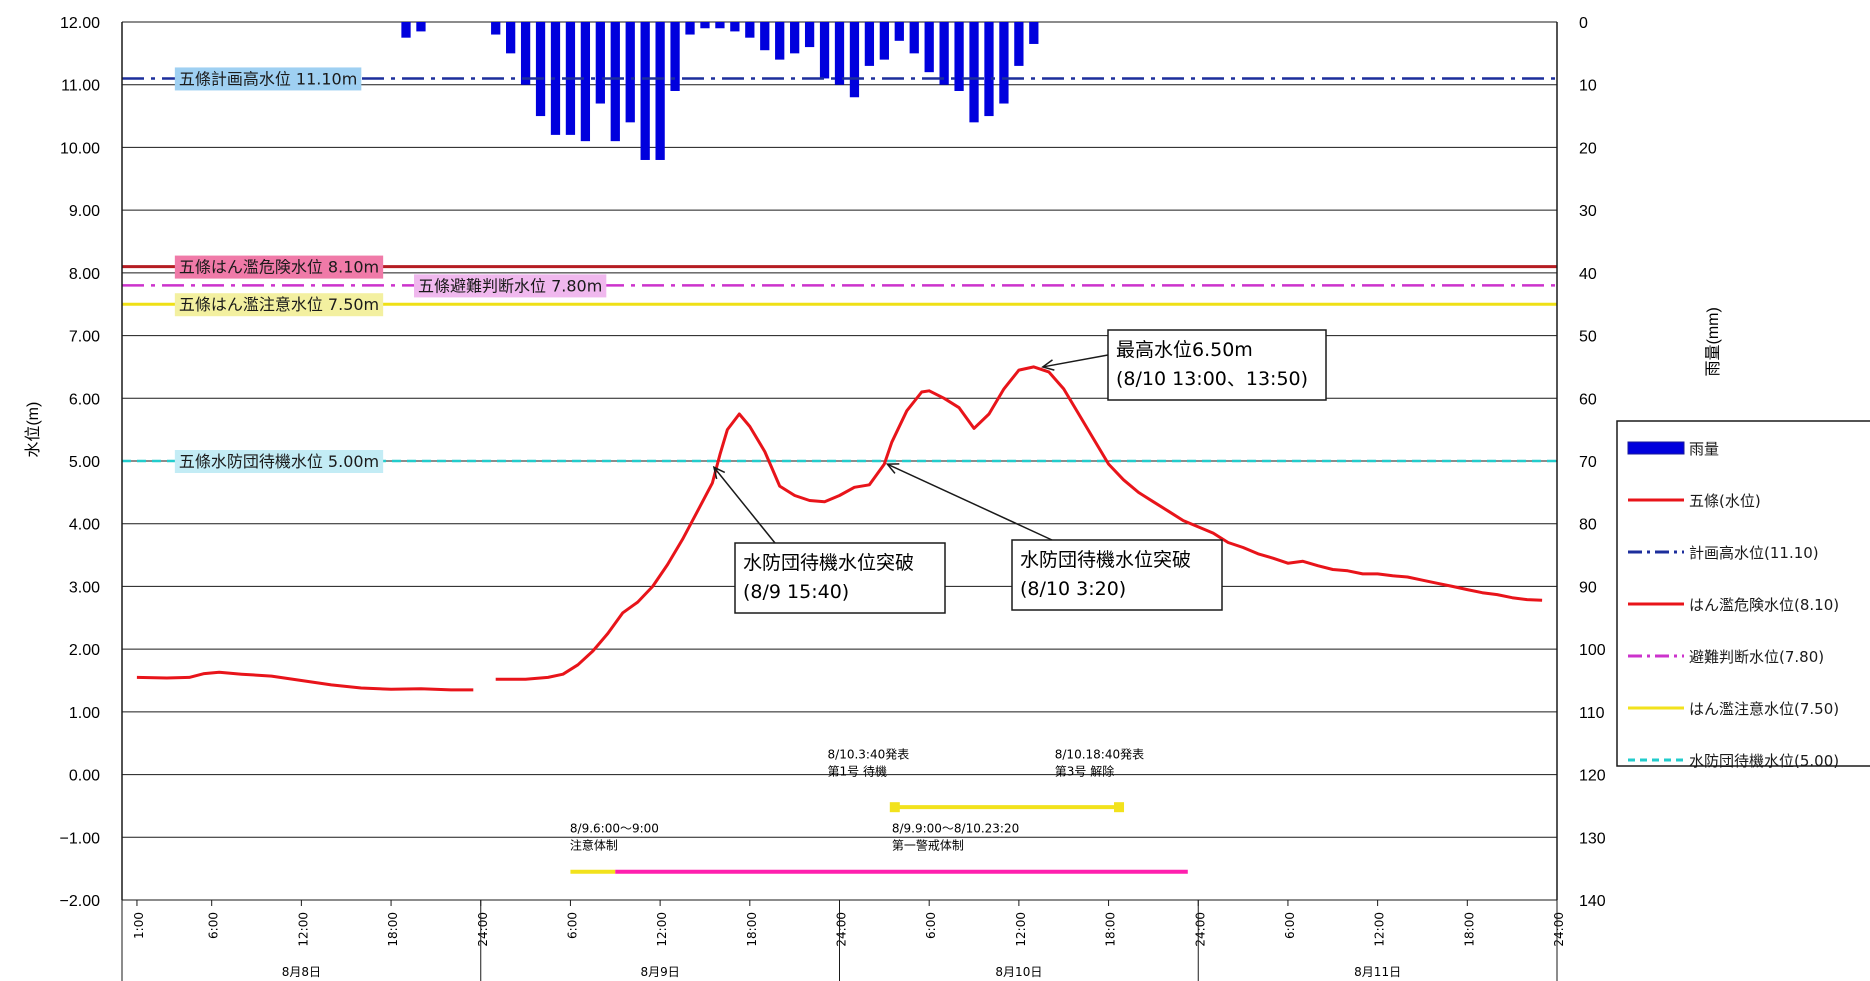  I want to click on alert-period-label: 第一警戒体制, so click(928, 844).